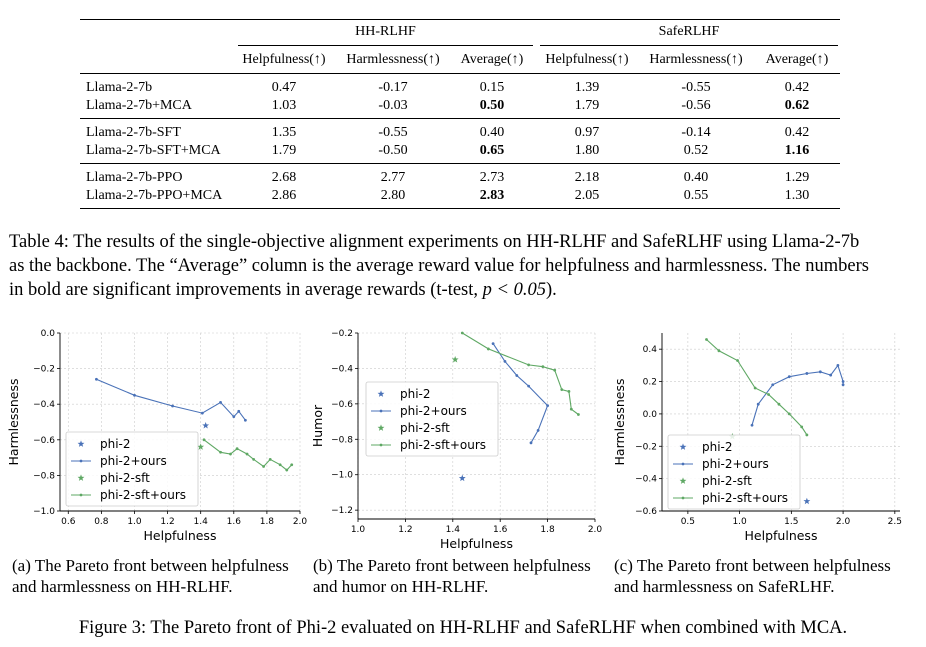 Image resolution: width=926 pixels, height=647 pixels. I want to click on table-cell: -0.14, so click(696, 132).